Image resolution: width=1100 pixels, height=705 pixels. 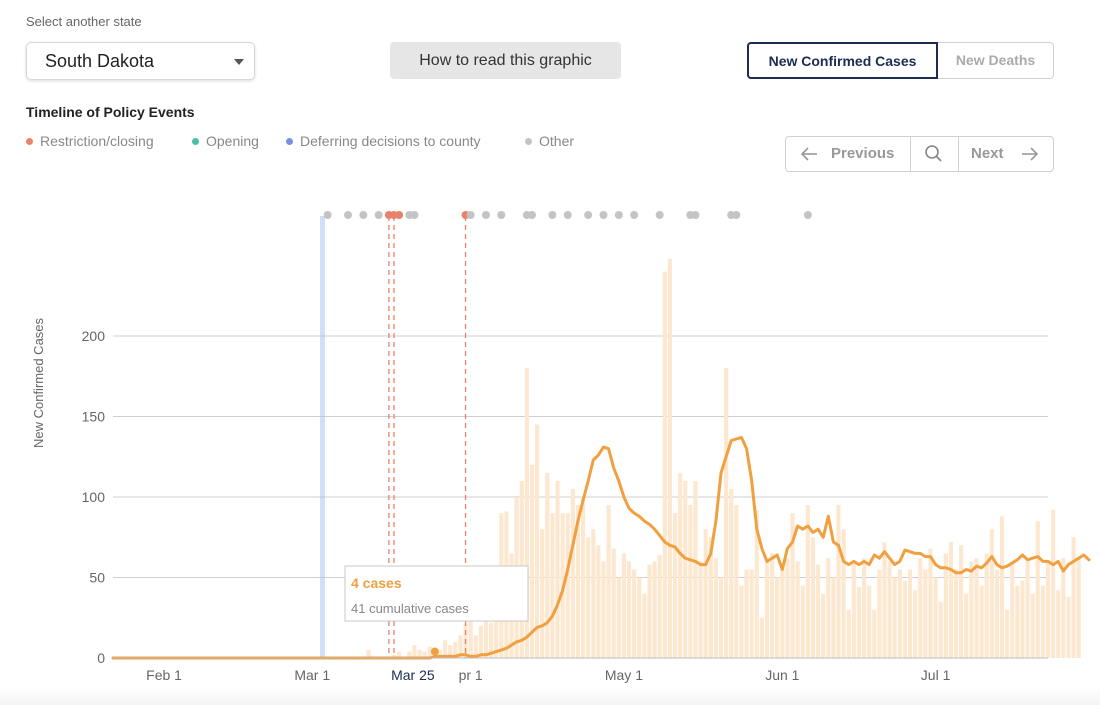 What do you see at coordinates (232, 141) in the screenshot?
I see `legend-label: Opening` at bounding box center [232, 141].